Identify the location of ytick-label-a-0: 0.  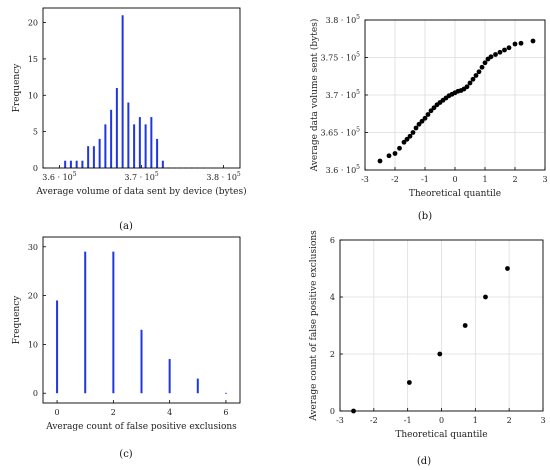
(35, 168).